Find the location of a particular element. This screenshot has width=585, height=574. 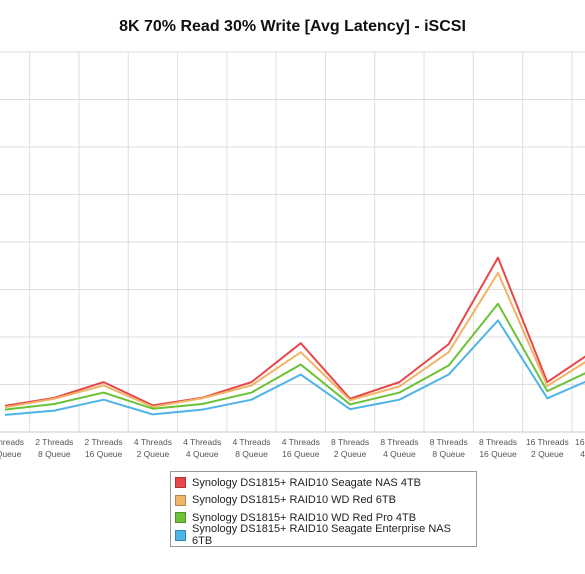

legend-label: Synology DS1815+ RAID10 WD Red 6TB is located at coordinates (294, 500).